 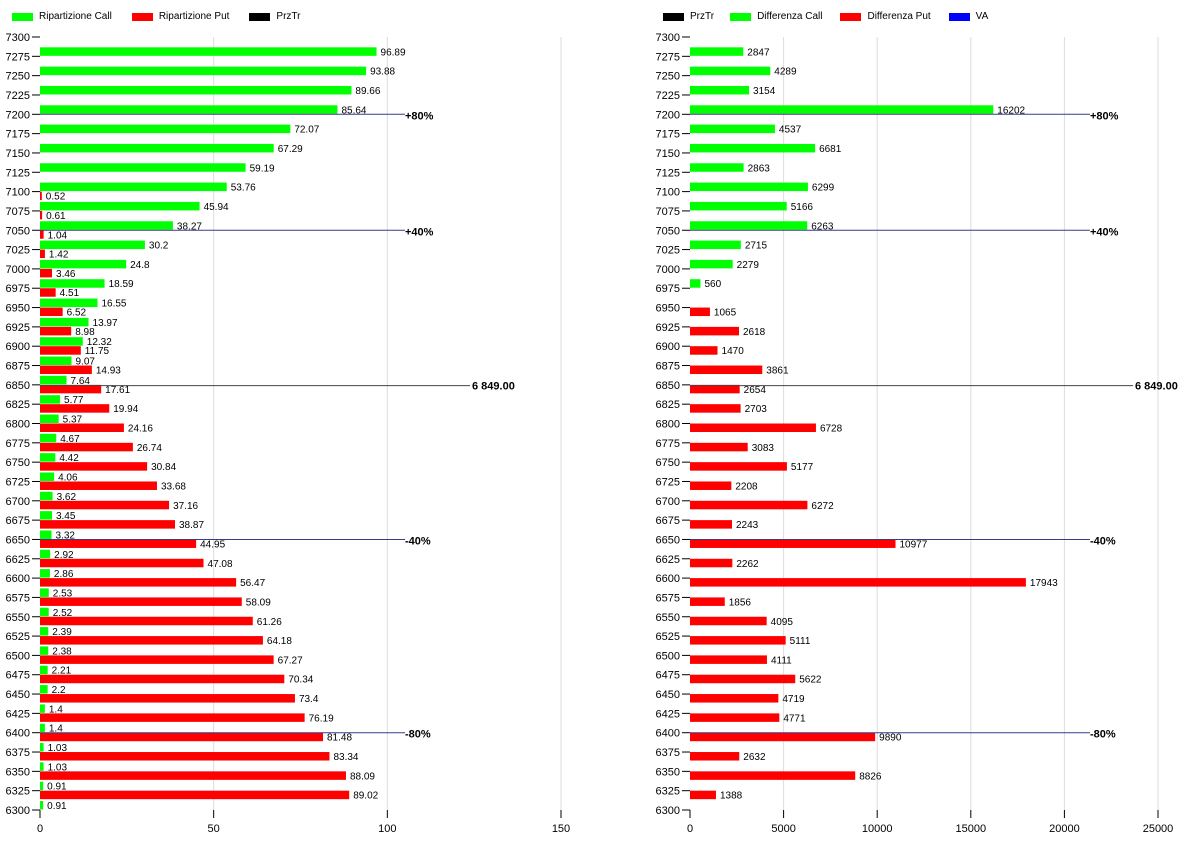 What do you see at coordinates (18, 811) in the screenshot?
I see `y-tick-label: 6300` at bounding box center [18, 811].